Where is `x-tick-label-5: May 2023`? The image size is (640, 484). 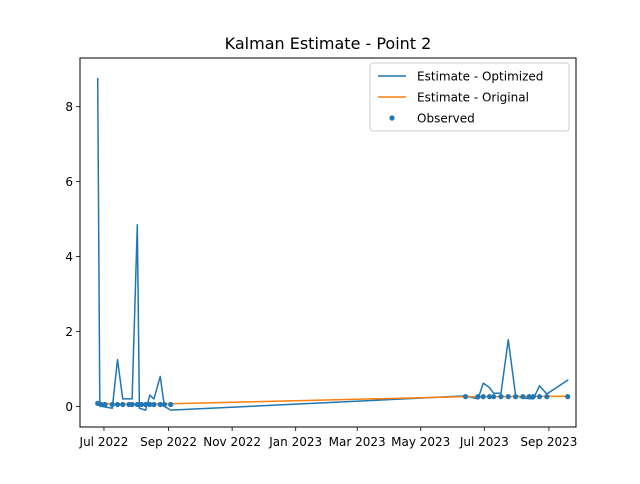
x-tick-label-5: May 2023 is located at coordinates (420, 442).